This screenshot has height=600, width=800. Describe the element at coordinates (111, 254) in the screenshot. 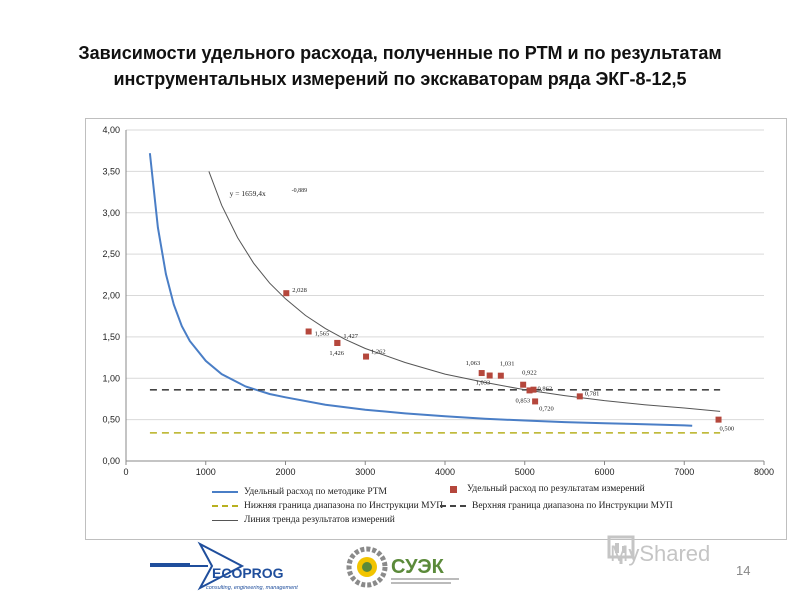

I see `y-tick-label: 2,50` at that location.